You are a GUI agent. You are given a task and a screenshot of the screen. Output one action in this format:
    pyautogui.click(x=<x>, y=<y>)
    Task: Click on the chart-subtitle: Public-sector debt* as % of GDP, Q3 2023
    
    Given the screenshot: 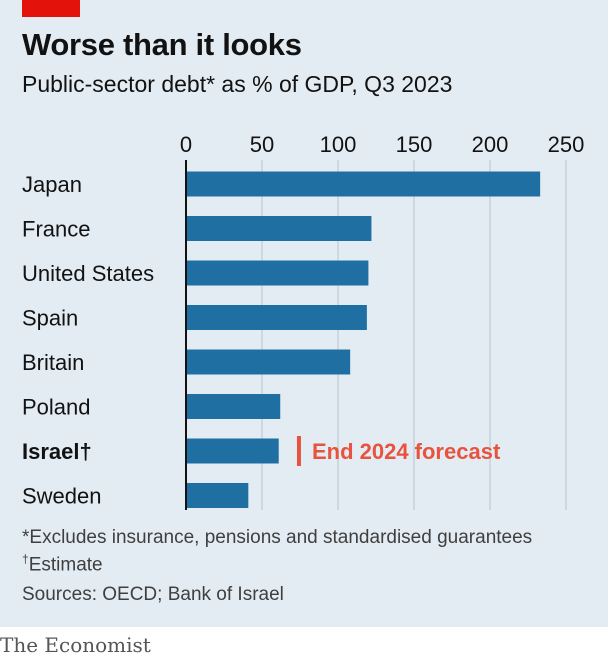 What is the action you would take?
    pyautogui.click(x=237, y=84)
    